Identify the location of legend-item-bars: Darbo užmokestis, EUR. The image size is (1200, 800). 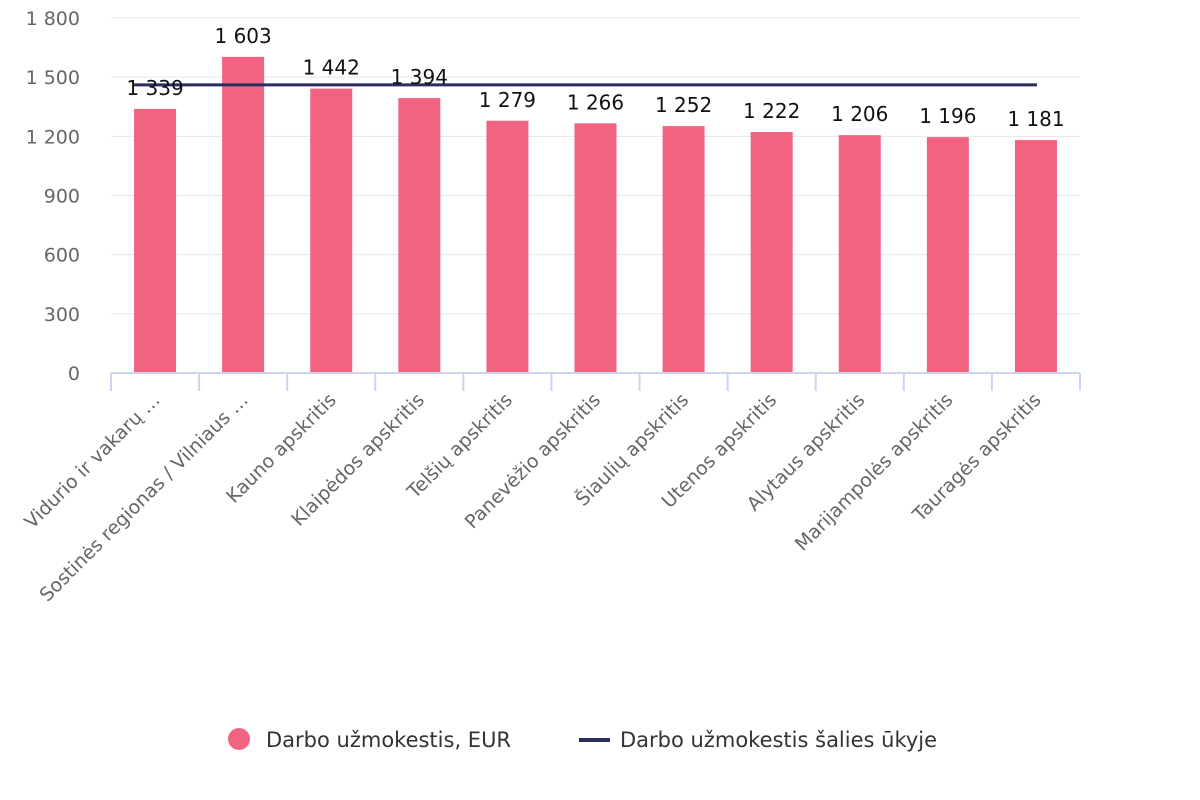
(369, 740).